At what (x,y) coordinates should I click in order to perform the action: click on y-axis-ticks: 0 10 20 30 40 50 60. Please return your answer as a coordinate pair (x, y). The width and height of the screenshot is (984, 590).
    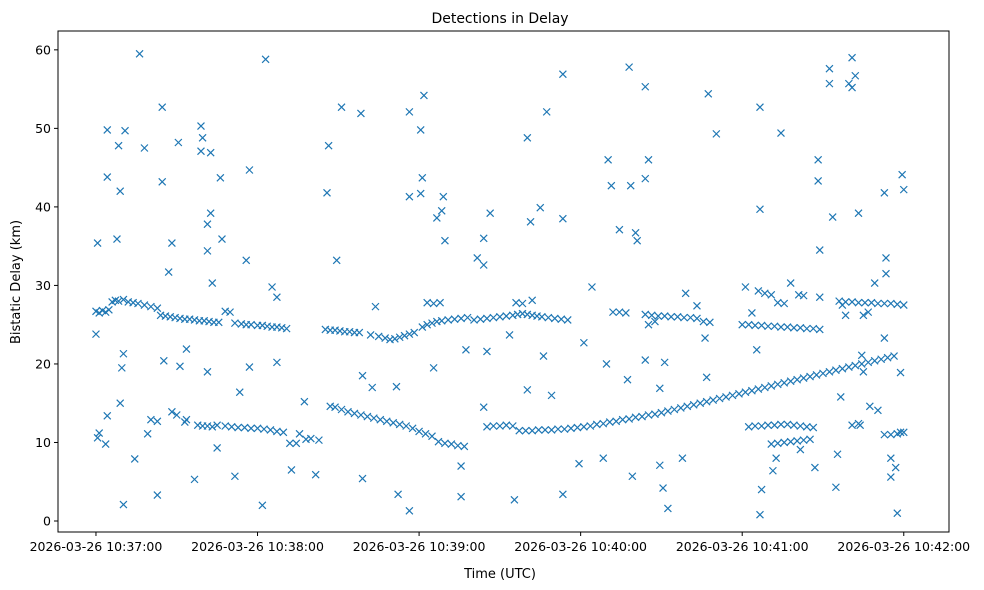
    Looking at the image, I should click on (46, 285).